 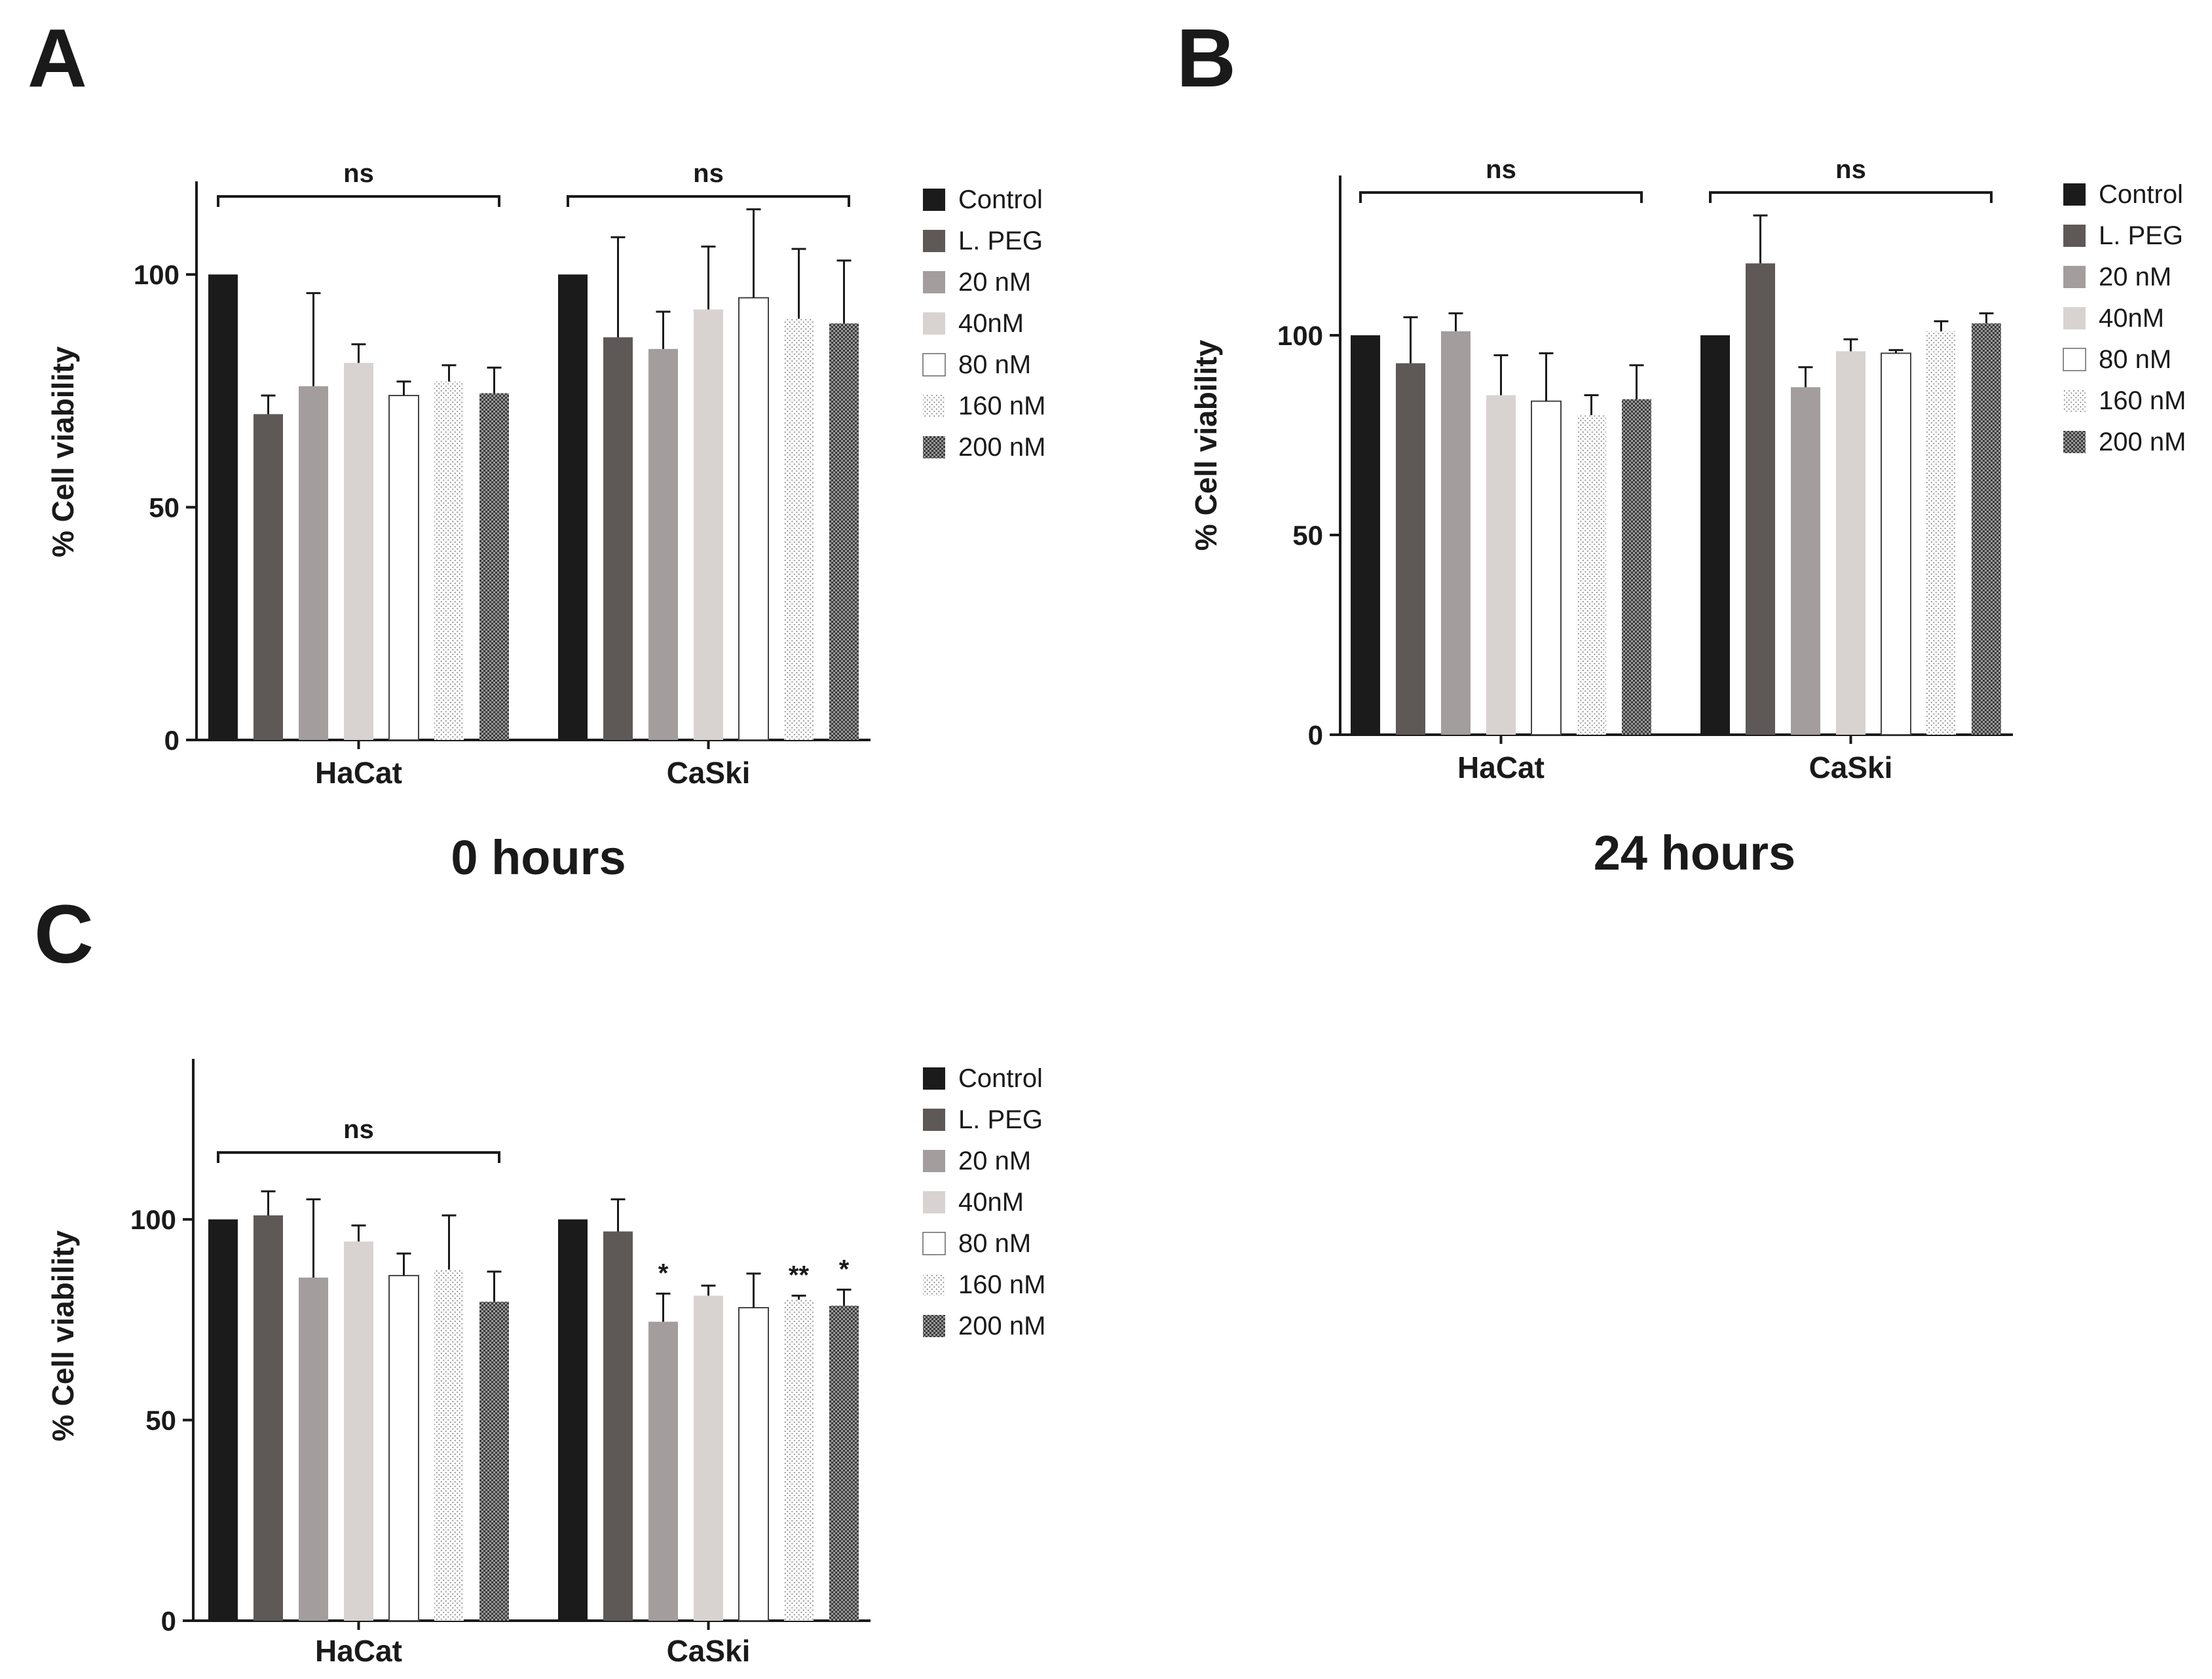 What do you see at coordinates (991, 323) in the screenshot?
I see `legend-label-40nm: 40nM` at bounding box center [991, 323].